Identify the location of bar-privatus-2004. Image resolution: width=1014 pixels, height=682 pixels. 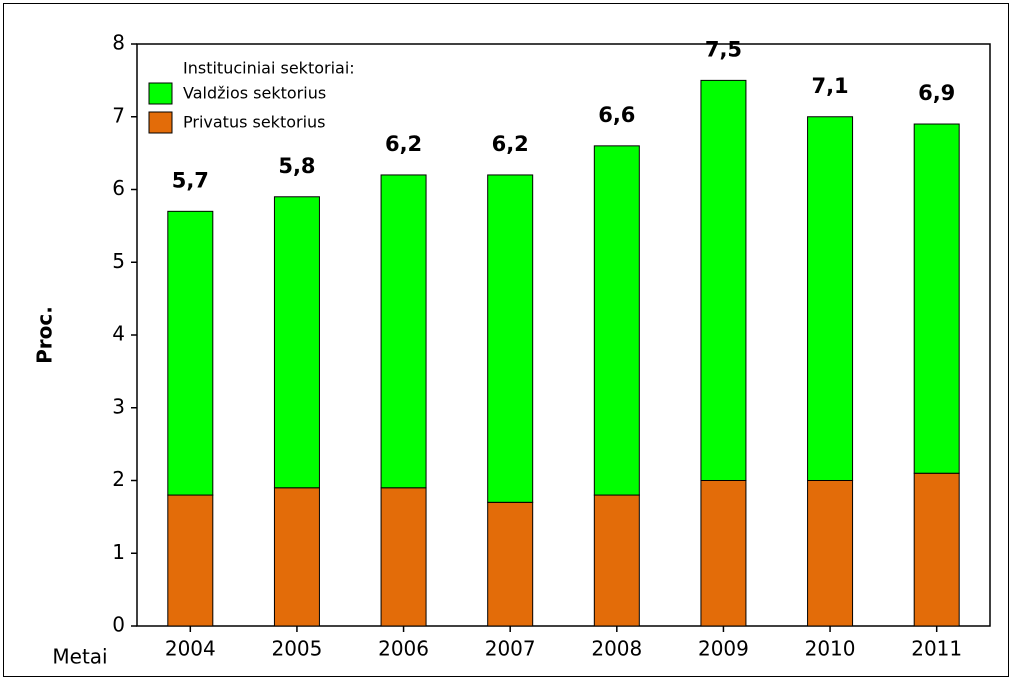
(190, 560).